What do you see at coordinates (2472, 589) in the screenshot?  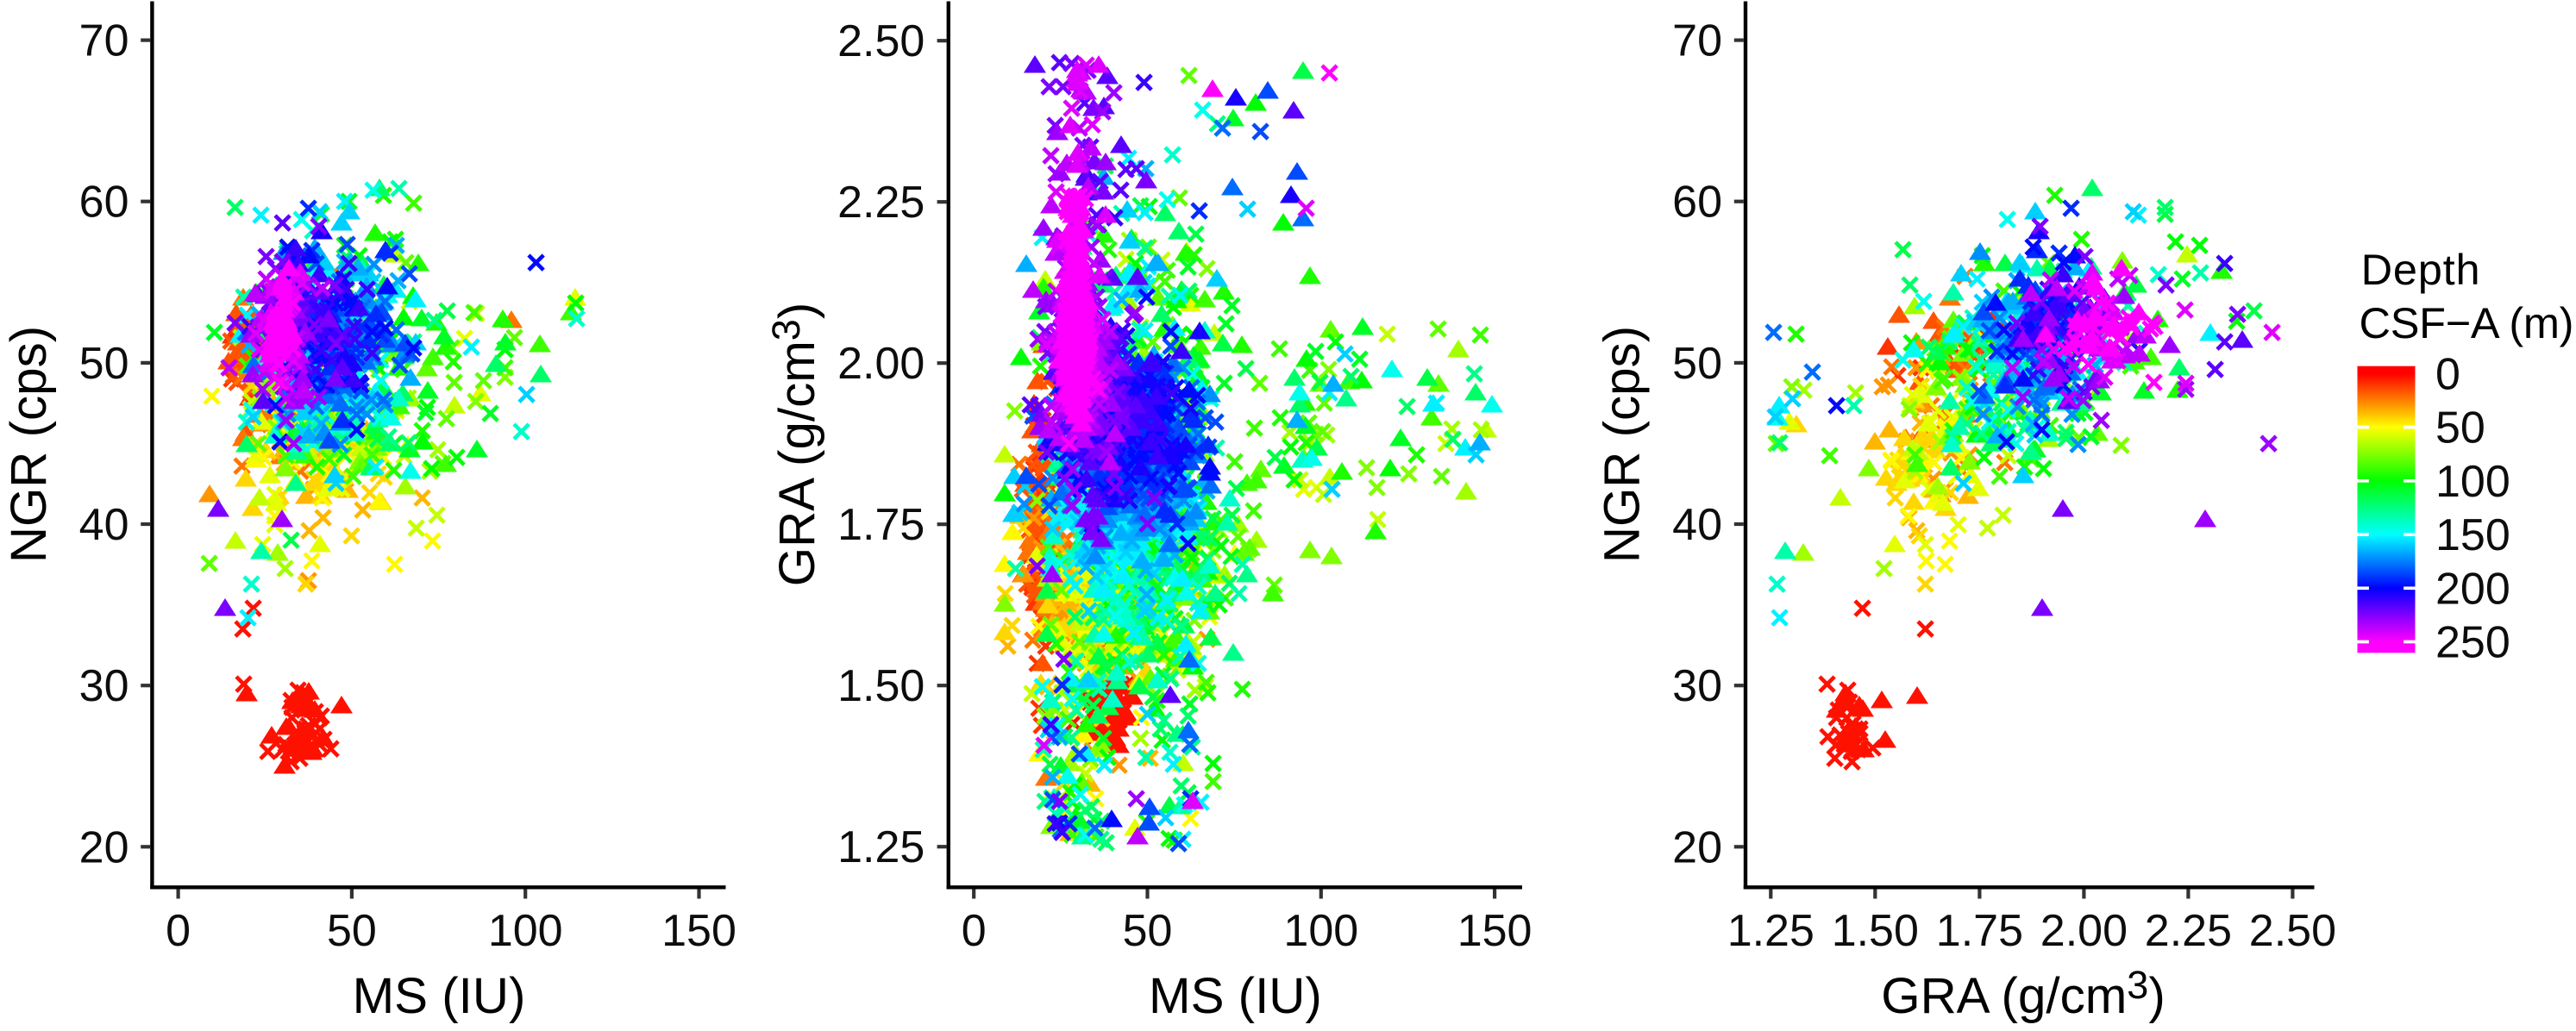 I see `svg-text: 200` at bounding box center [2472, 589].